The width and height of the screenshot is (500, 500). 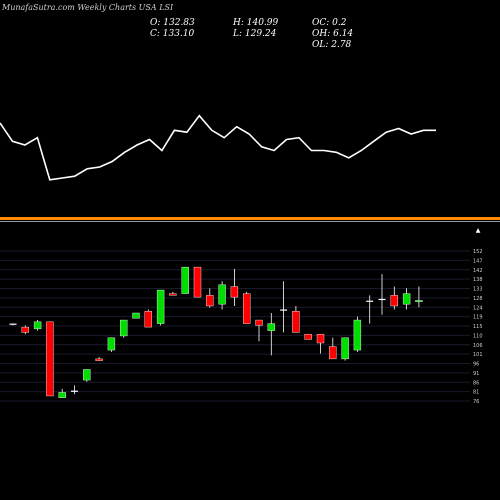 I want to click on line-chart, so click(x=218, y=147).